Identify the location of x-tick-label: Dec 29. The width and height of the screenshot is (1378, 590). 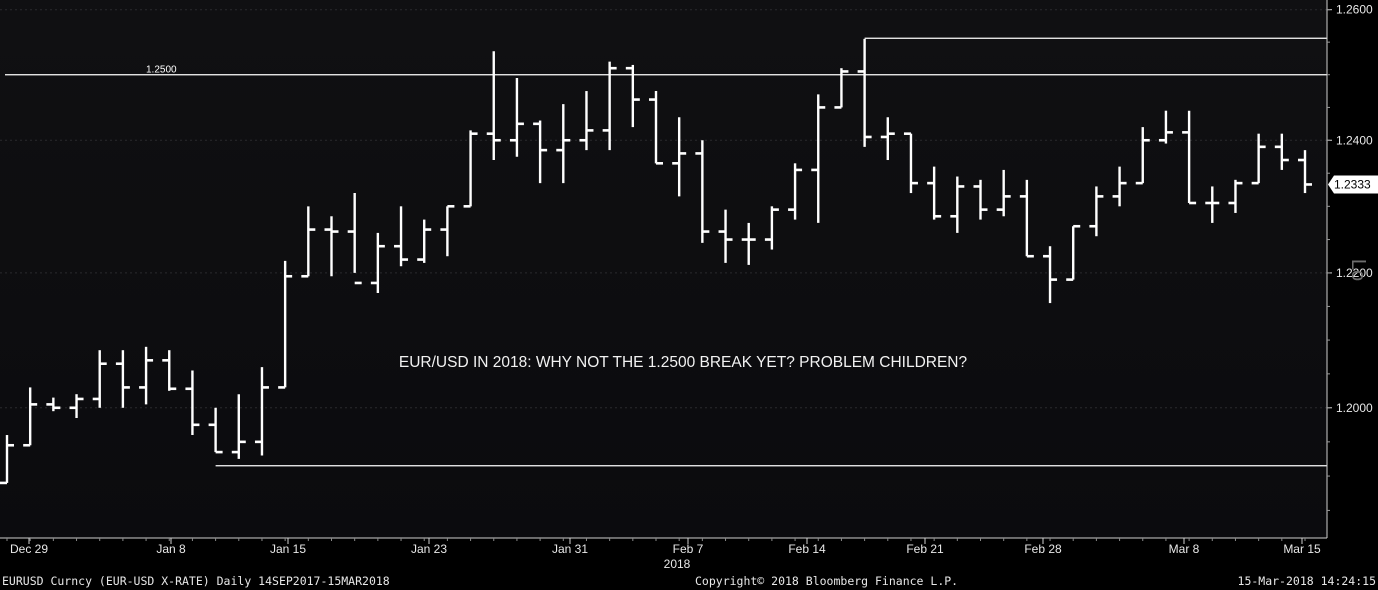
(29, 549).